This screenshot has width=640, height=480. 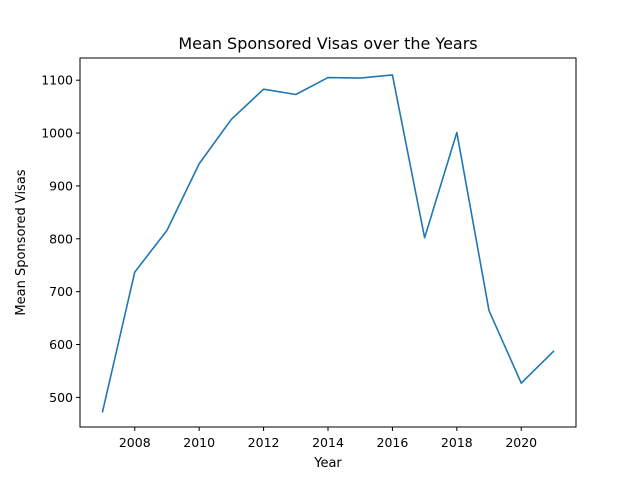 What do you see at coordinates (327, 463) in the screenshot?
I see `x-axis-label: Year` at bounding box center [327, 463].